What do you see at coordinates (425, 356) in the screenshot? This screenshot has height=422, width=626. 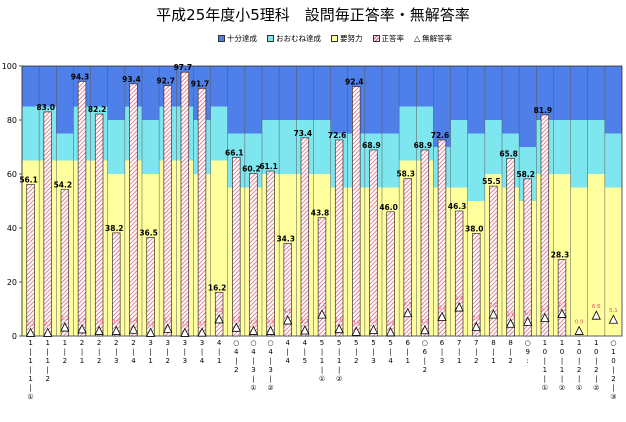 I see `category-label: ○ 6 | 2` at bounding box center [425, 356].